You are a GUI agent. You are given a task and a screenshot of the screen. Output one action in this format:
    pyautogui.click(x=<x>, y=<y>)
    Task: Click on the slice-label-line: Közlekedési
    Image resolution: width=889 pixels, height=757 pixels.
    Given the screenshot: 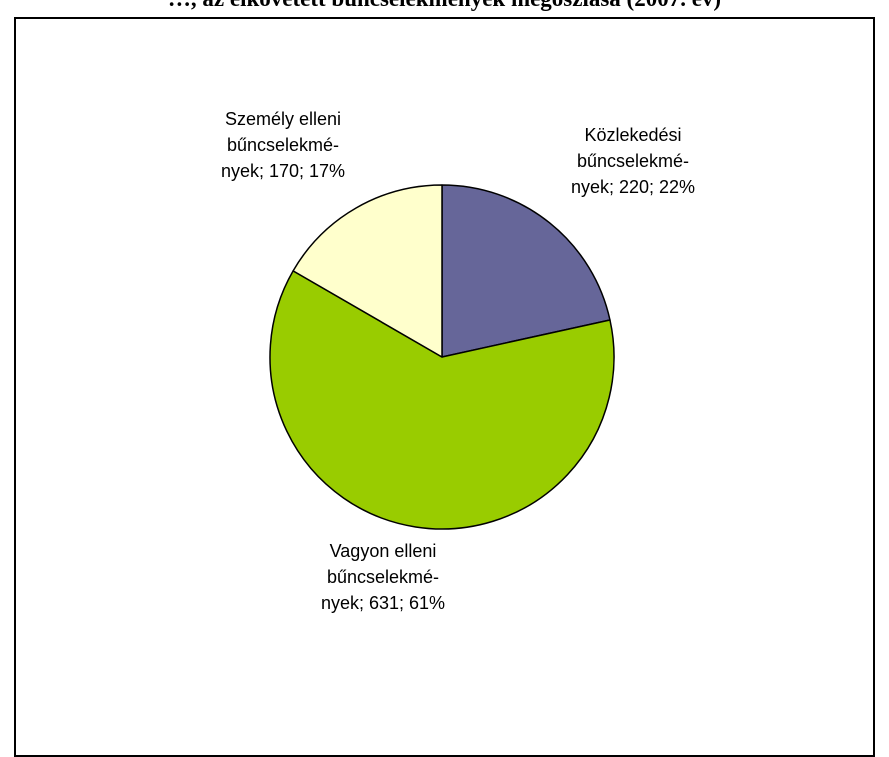 What is the action you would take?
    pyautogui.click(x=632, y=135)
    